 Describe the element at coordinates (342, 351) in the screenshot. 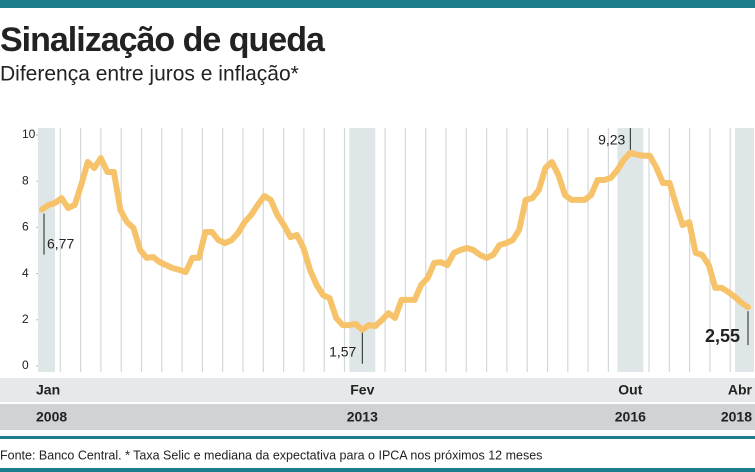

I see `value-label: 1,57` at that location.